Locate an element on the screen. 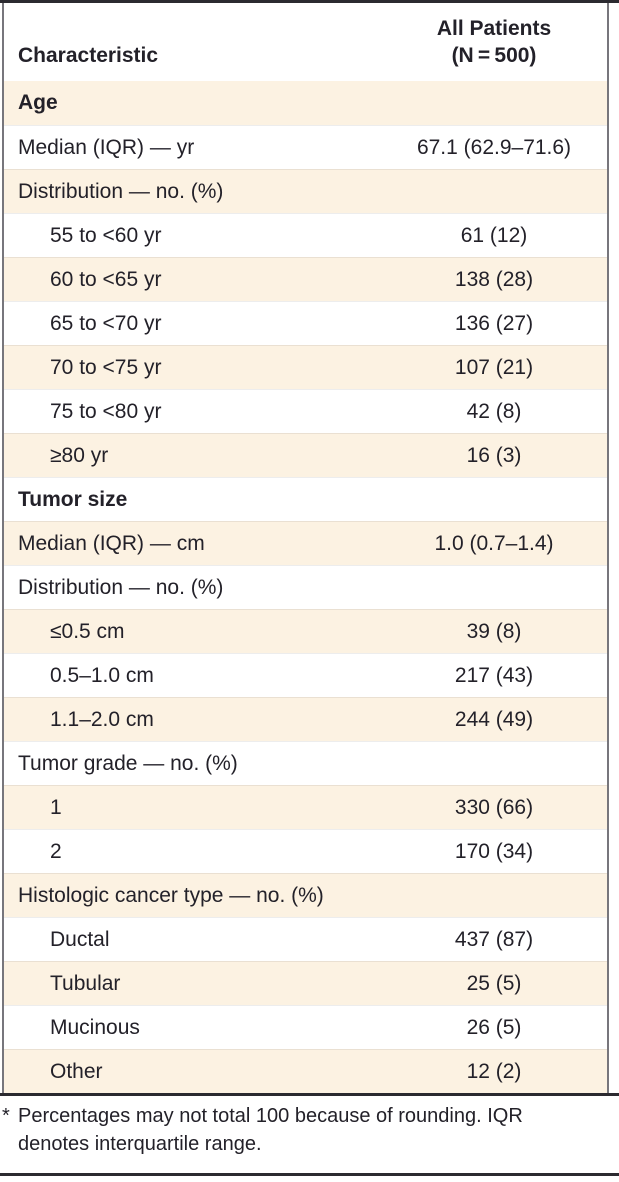 This screenshot has width=619, height=1182. row-label: Age is located at coordinates (38, 102).